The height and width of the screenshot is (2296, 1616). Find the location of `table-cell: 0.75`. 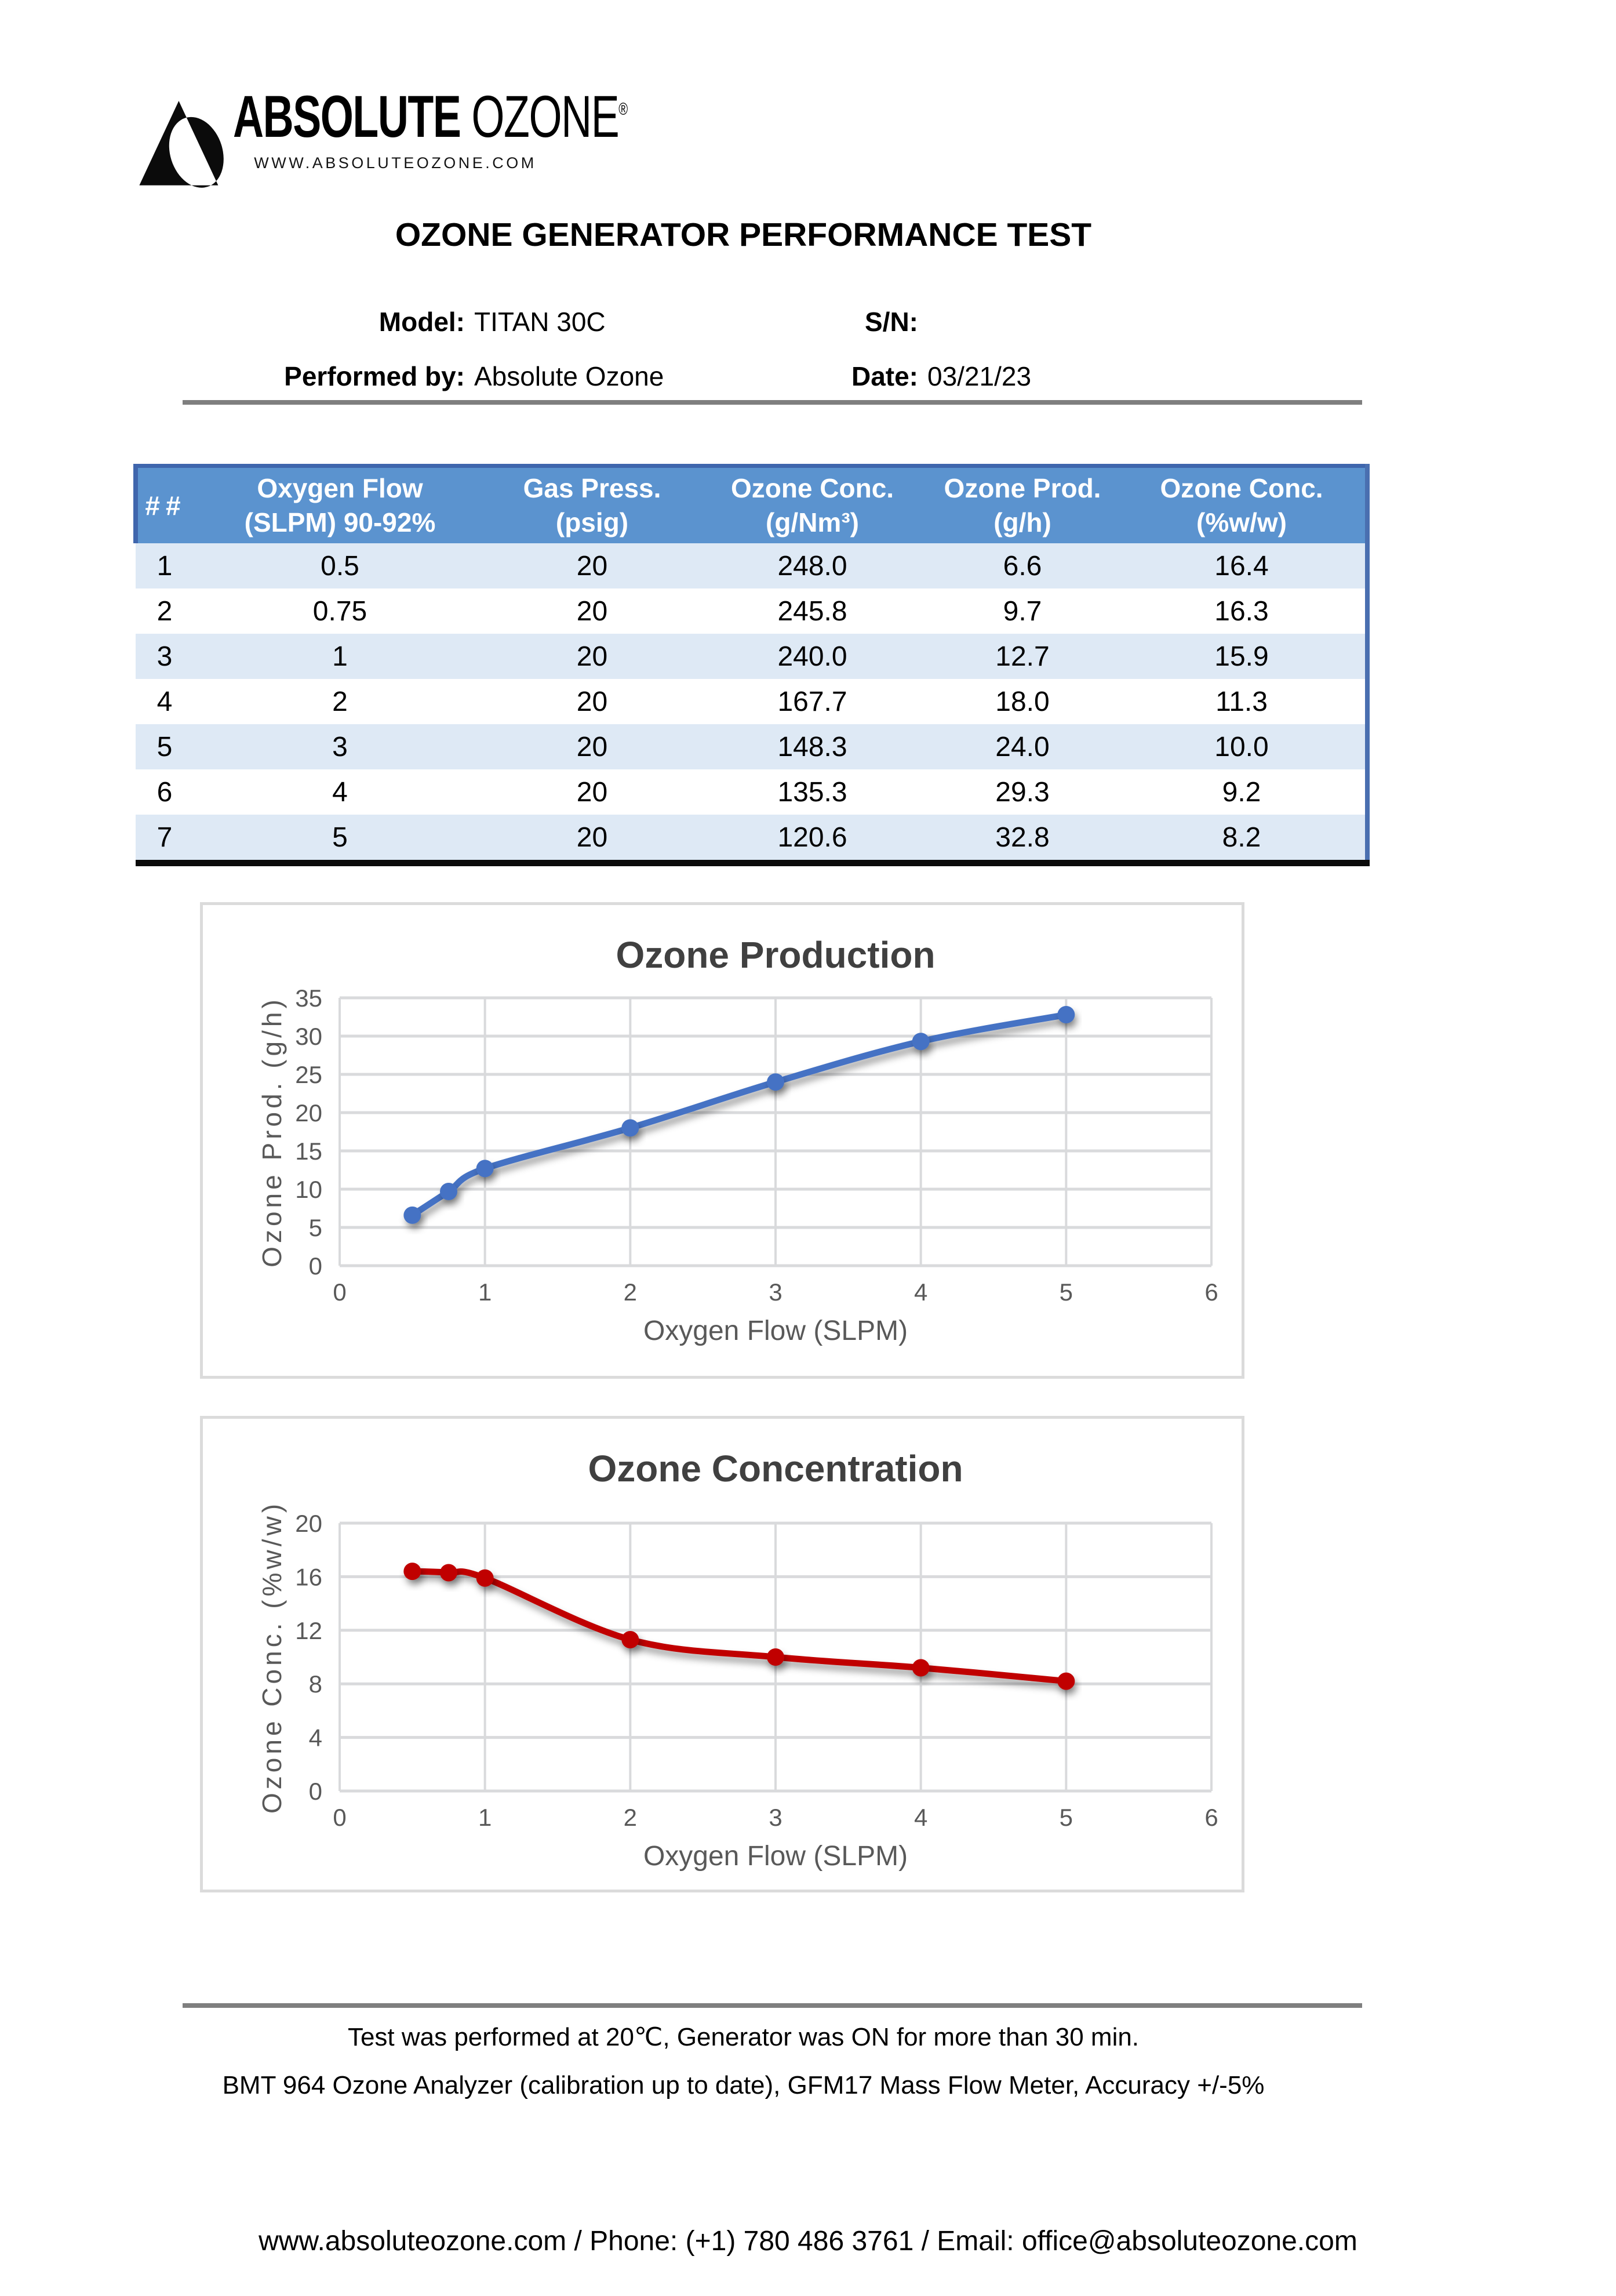

table-cell: 0.75 is located at coordinates (339, 611).